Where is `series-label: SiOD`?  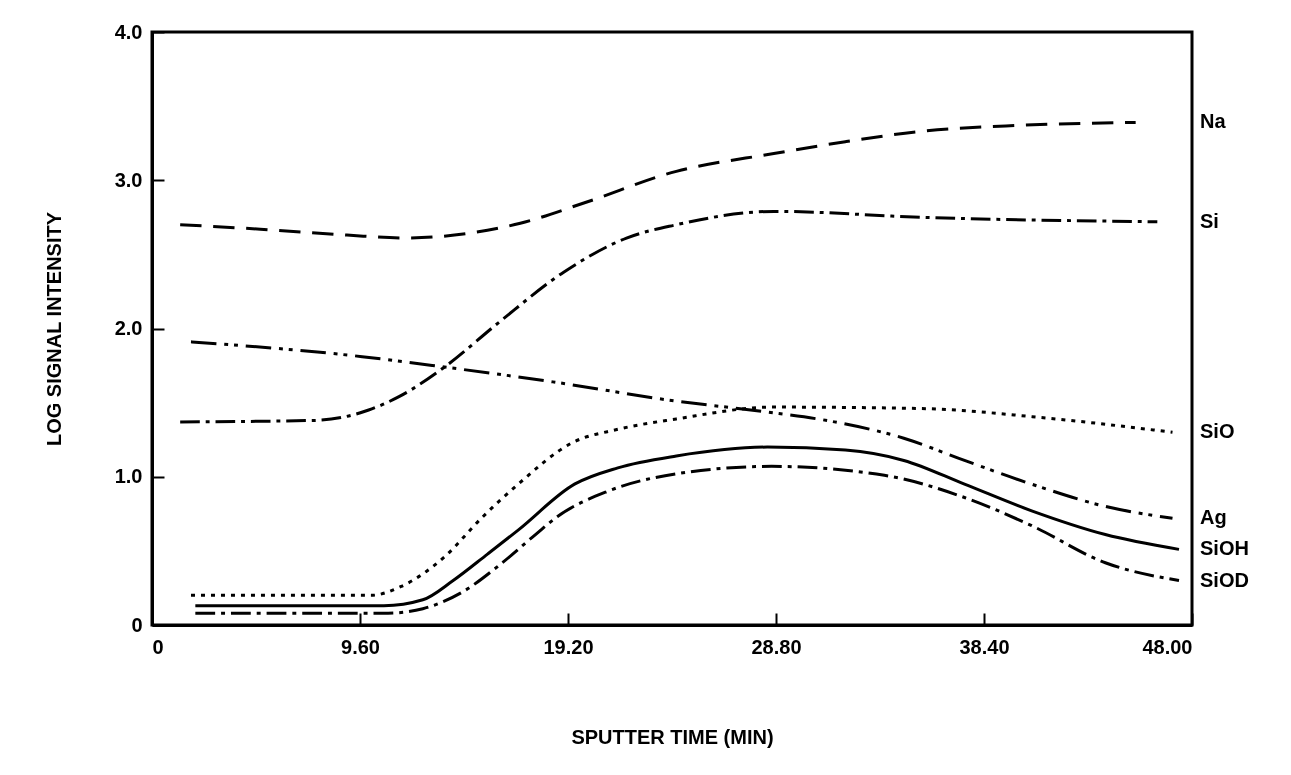 series-label: SiOD is located at coordinates (1224, 579).